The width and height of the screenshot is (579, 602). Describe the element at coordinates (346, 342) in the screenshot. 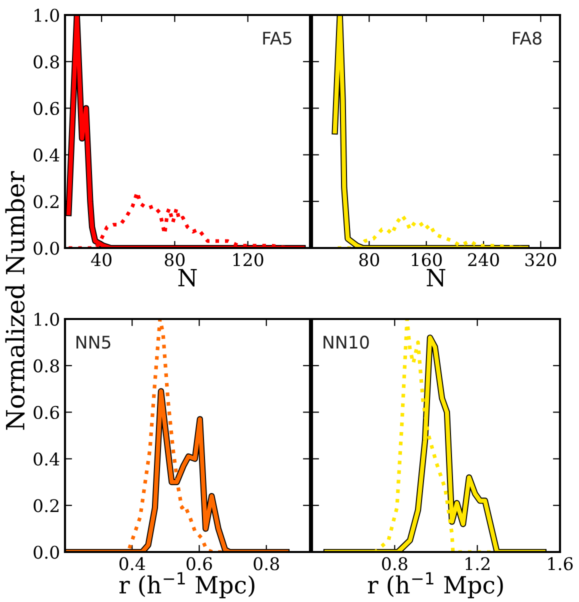

I see `annotation: NN10` at that location.